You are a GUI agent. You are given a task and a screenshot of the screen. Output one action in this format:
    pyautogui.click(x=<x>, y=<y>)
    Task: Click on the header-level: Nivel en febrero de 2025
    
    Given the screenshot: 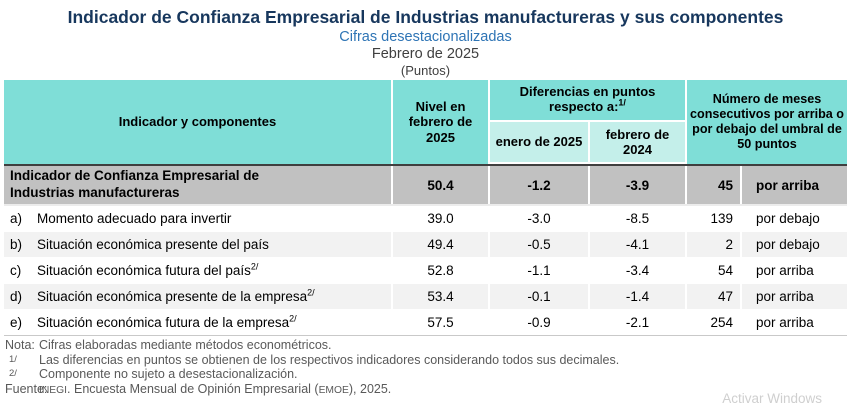 What is the action you would take?
    pyautogui.click(x=441, y=122)
    